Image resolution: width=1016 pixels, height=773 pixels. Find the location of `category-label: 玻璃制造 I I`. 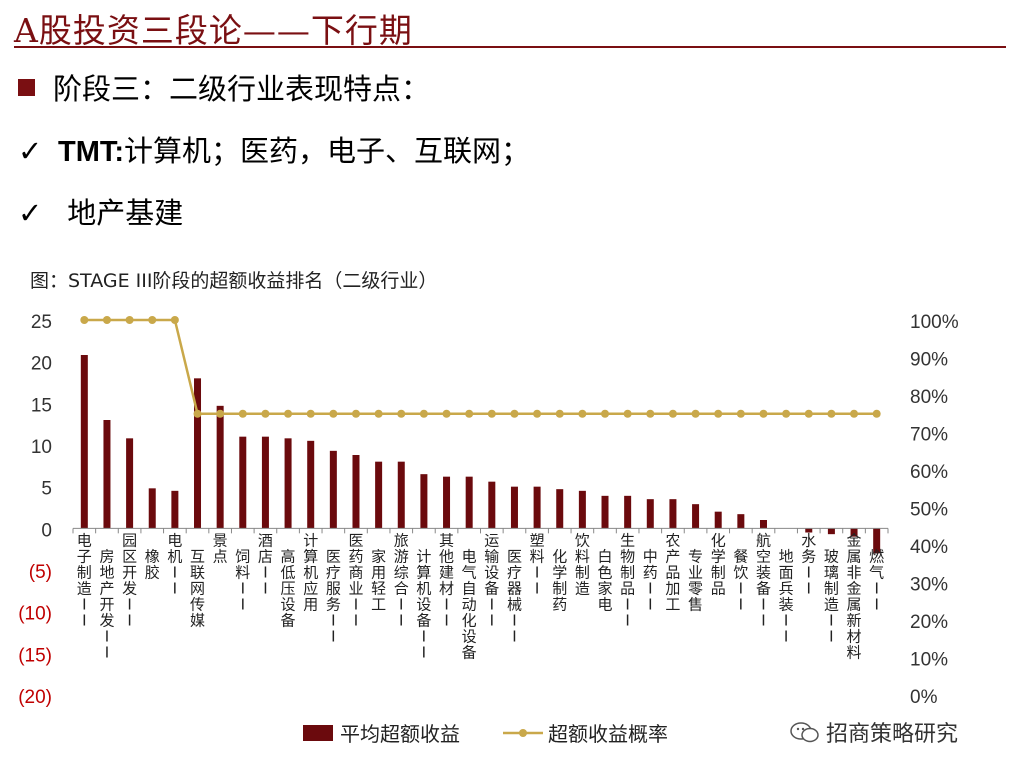

category-label: 玻璃制造 I I is located at coordinates (831, 596).